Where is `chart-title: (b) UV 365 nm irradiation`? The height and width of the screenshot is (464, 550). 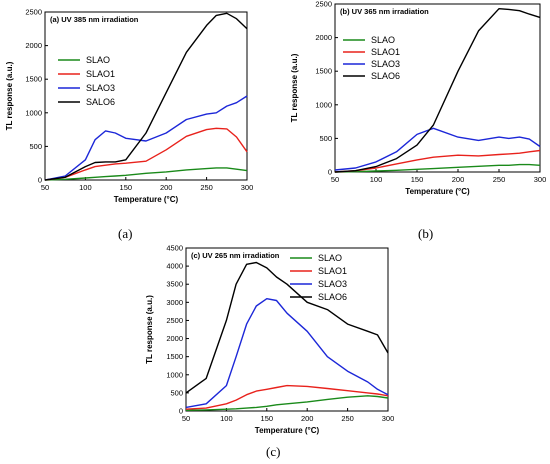
chart-title: (b) UV 365 nm irradiation is located at coordinates (384, 11).